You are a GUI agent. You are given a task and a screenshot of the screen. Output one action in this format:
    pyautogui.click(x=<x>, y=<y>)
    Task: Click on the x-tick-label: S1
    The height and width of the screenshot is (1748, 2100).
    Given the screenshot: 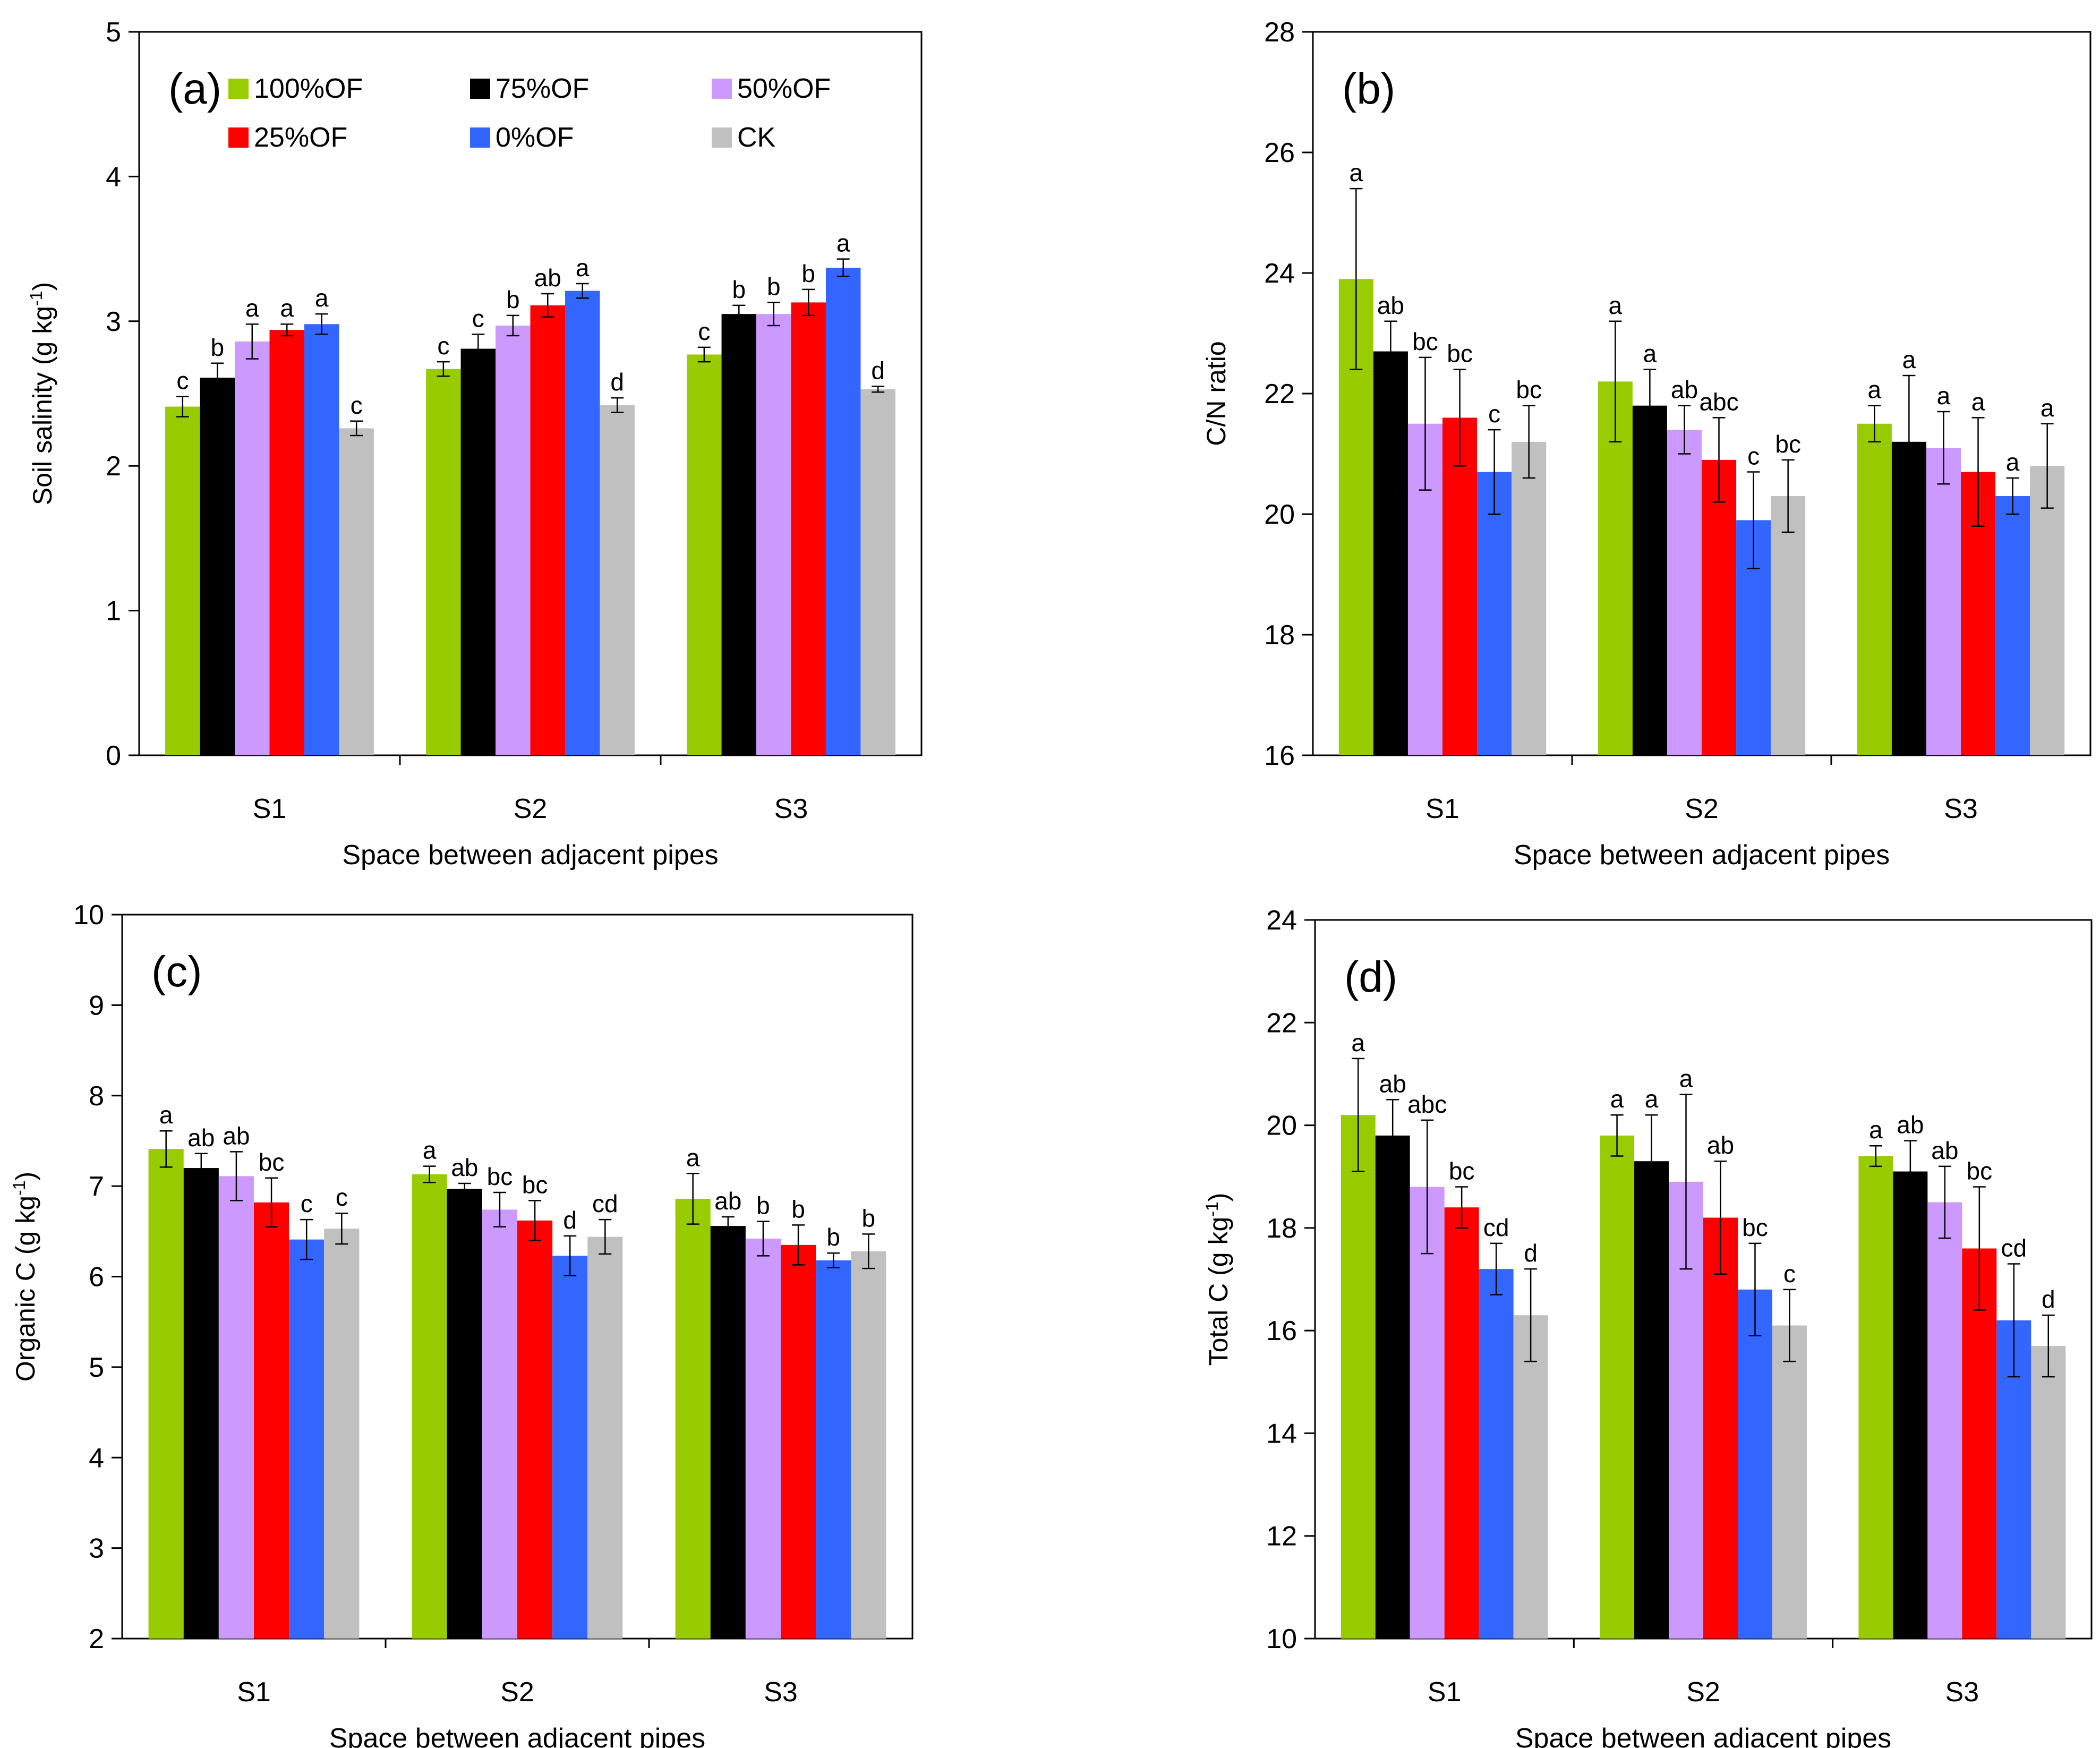 What is the action you would take?
    pyautogui.click(x=254, y=1692)
    